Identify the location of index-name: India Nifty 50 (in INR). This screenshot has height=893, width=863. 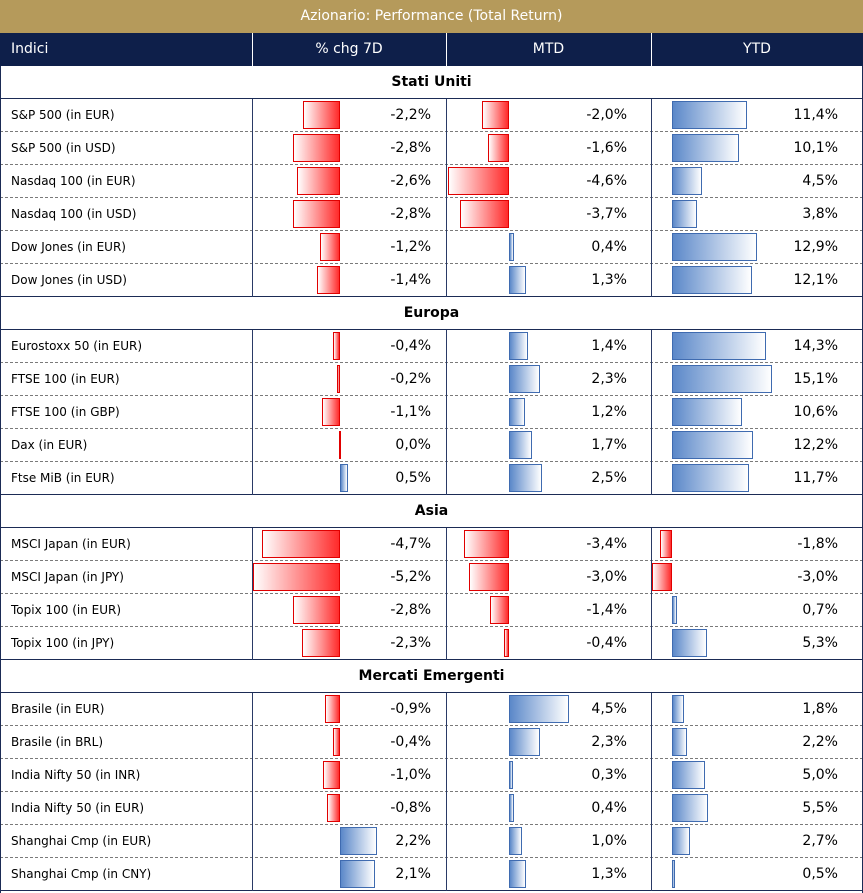
(76, 775).